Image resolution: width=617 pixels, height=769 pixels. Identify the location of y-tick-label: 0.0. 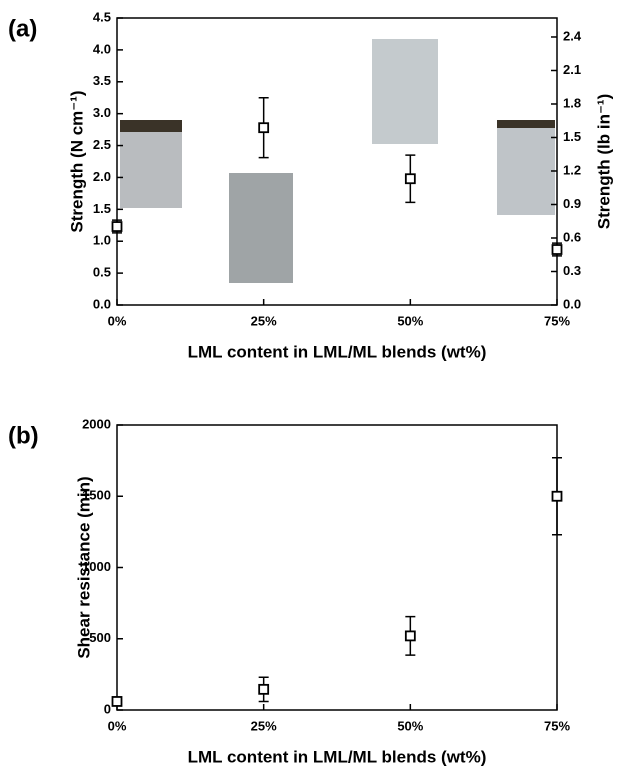
(102, 303).